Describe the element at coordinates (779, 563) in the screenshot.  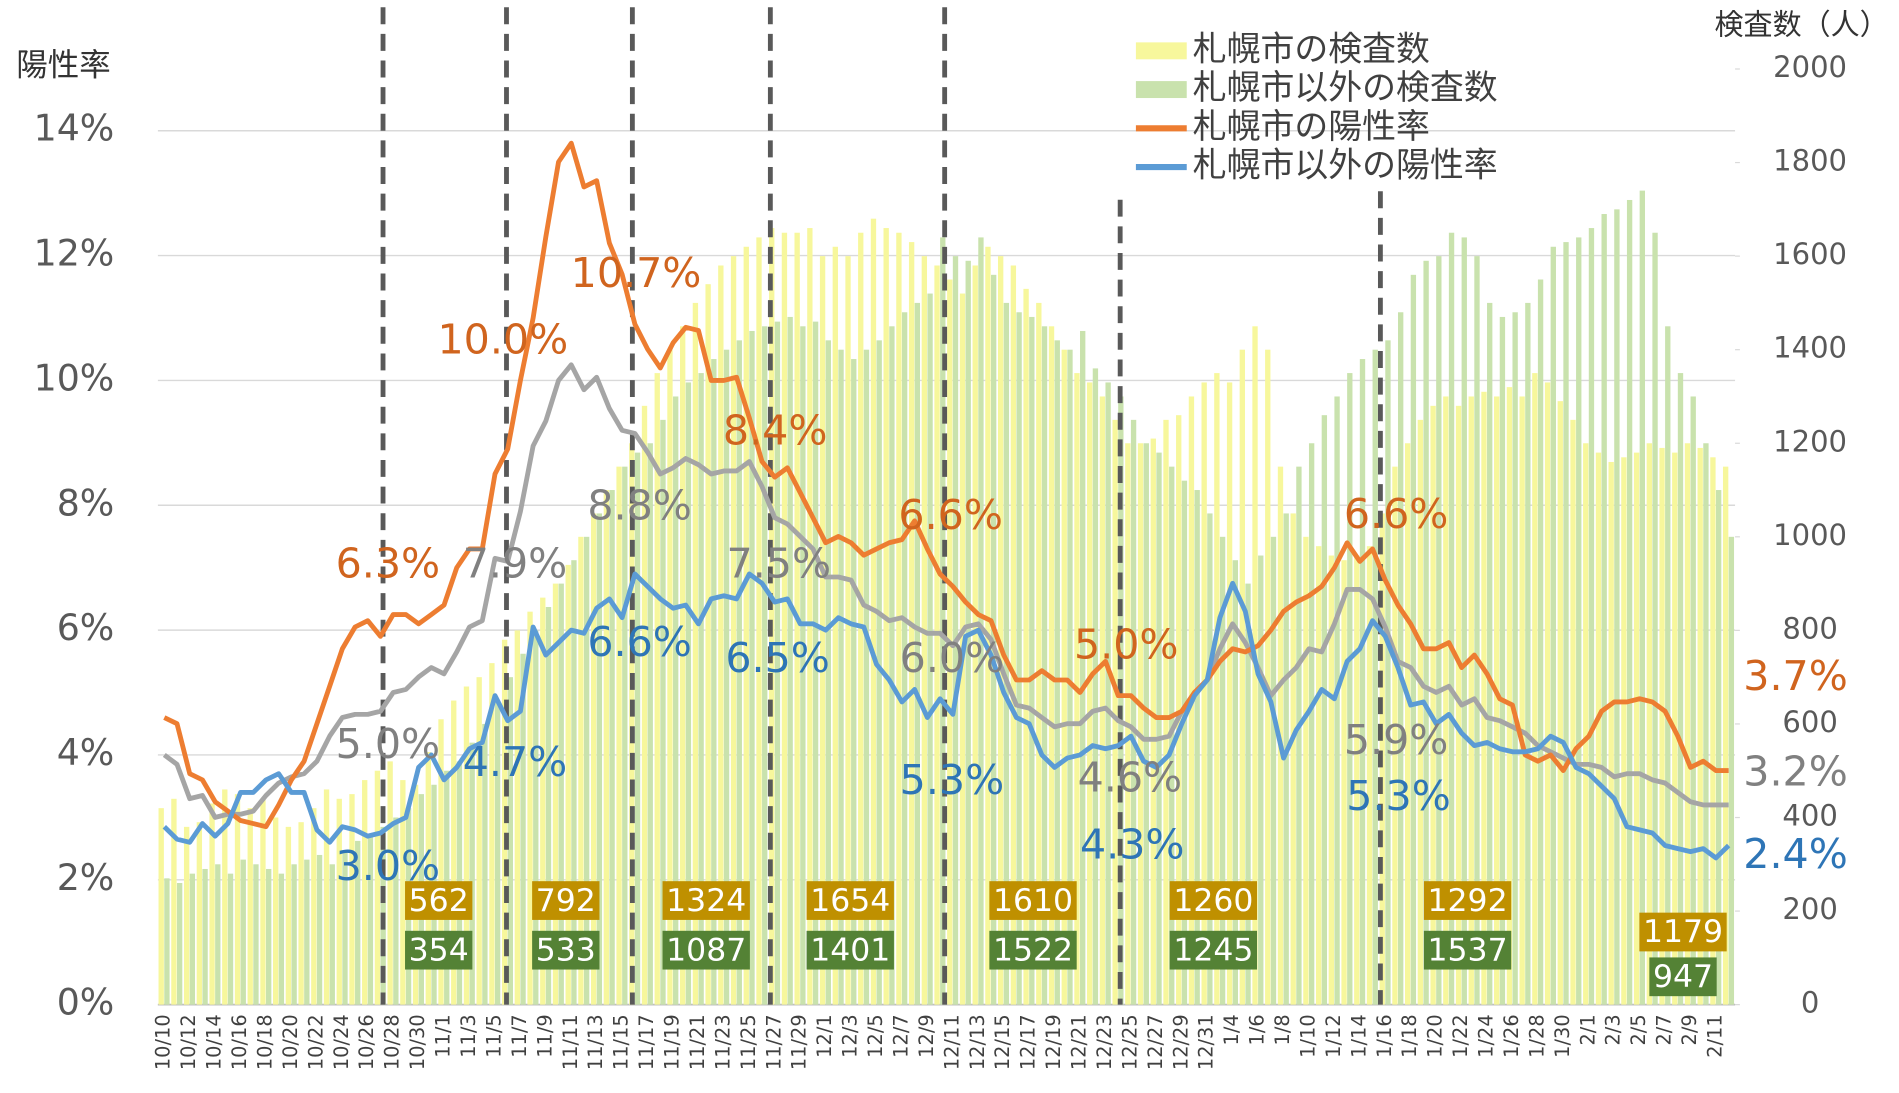
I see `data-label: 7.5%` at that location.